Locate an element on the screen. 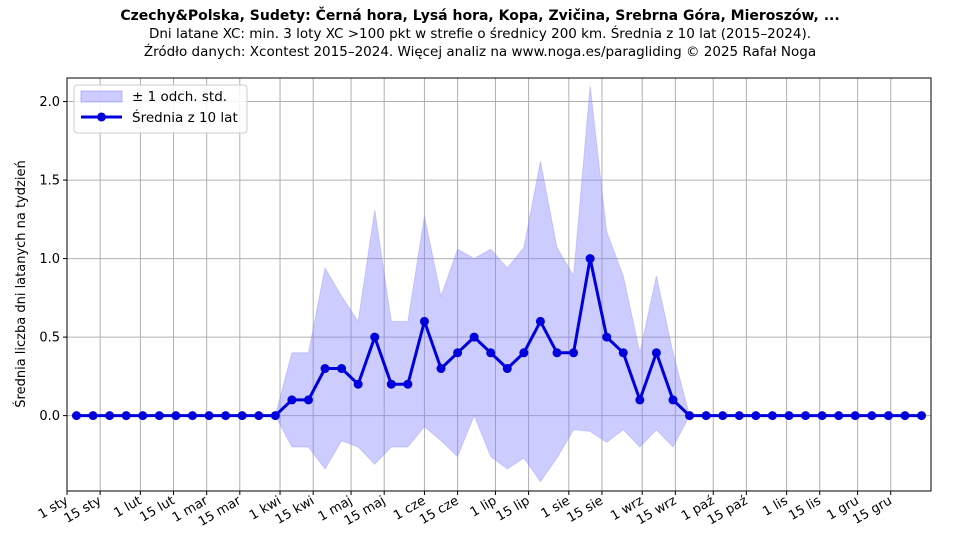 Image resolution: width=960 pixels, height=540 pixels. y-tick-label-1: 0.5 is located at coordinates (49, 338).